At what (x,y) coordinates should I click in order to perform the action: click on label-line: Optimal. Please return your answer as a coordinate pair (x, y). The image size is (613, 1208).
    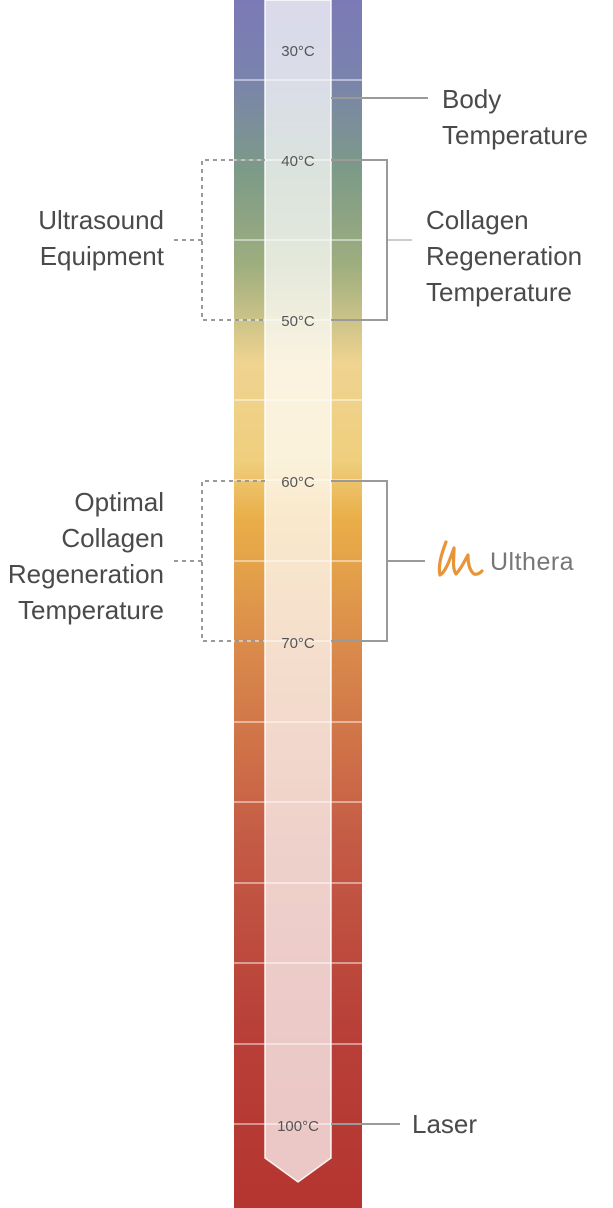
    Looking at the image, I should click on (119, 502).